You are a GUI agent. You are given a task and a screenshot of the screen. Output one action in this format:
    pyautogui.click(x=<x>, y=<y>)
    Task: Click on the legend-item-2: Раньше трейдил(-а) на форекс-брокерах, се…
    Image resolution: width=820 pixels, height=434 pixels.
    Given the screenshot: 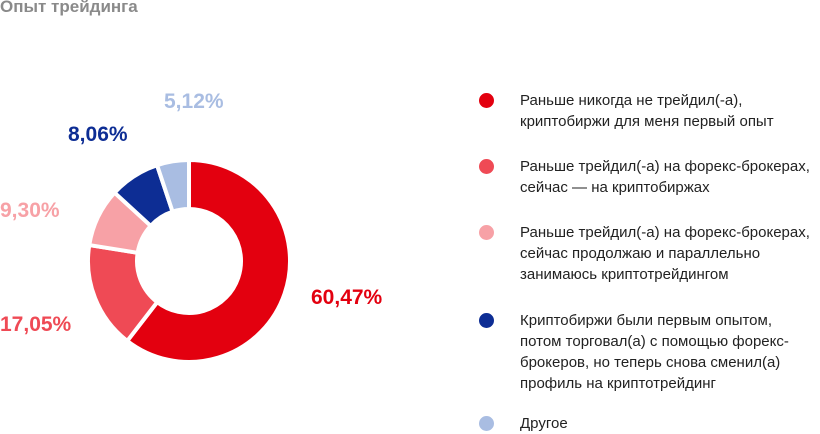 What is the action you would take?
    pyautogui.click(x=670, y=177)
    